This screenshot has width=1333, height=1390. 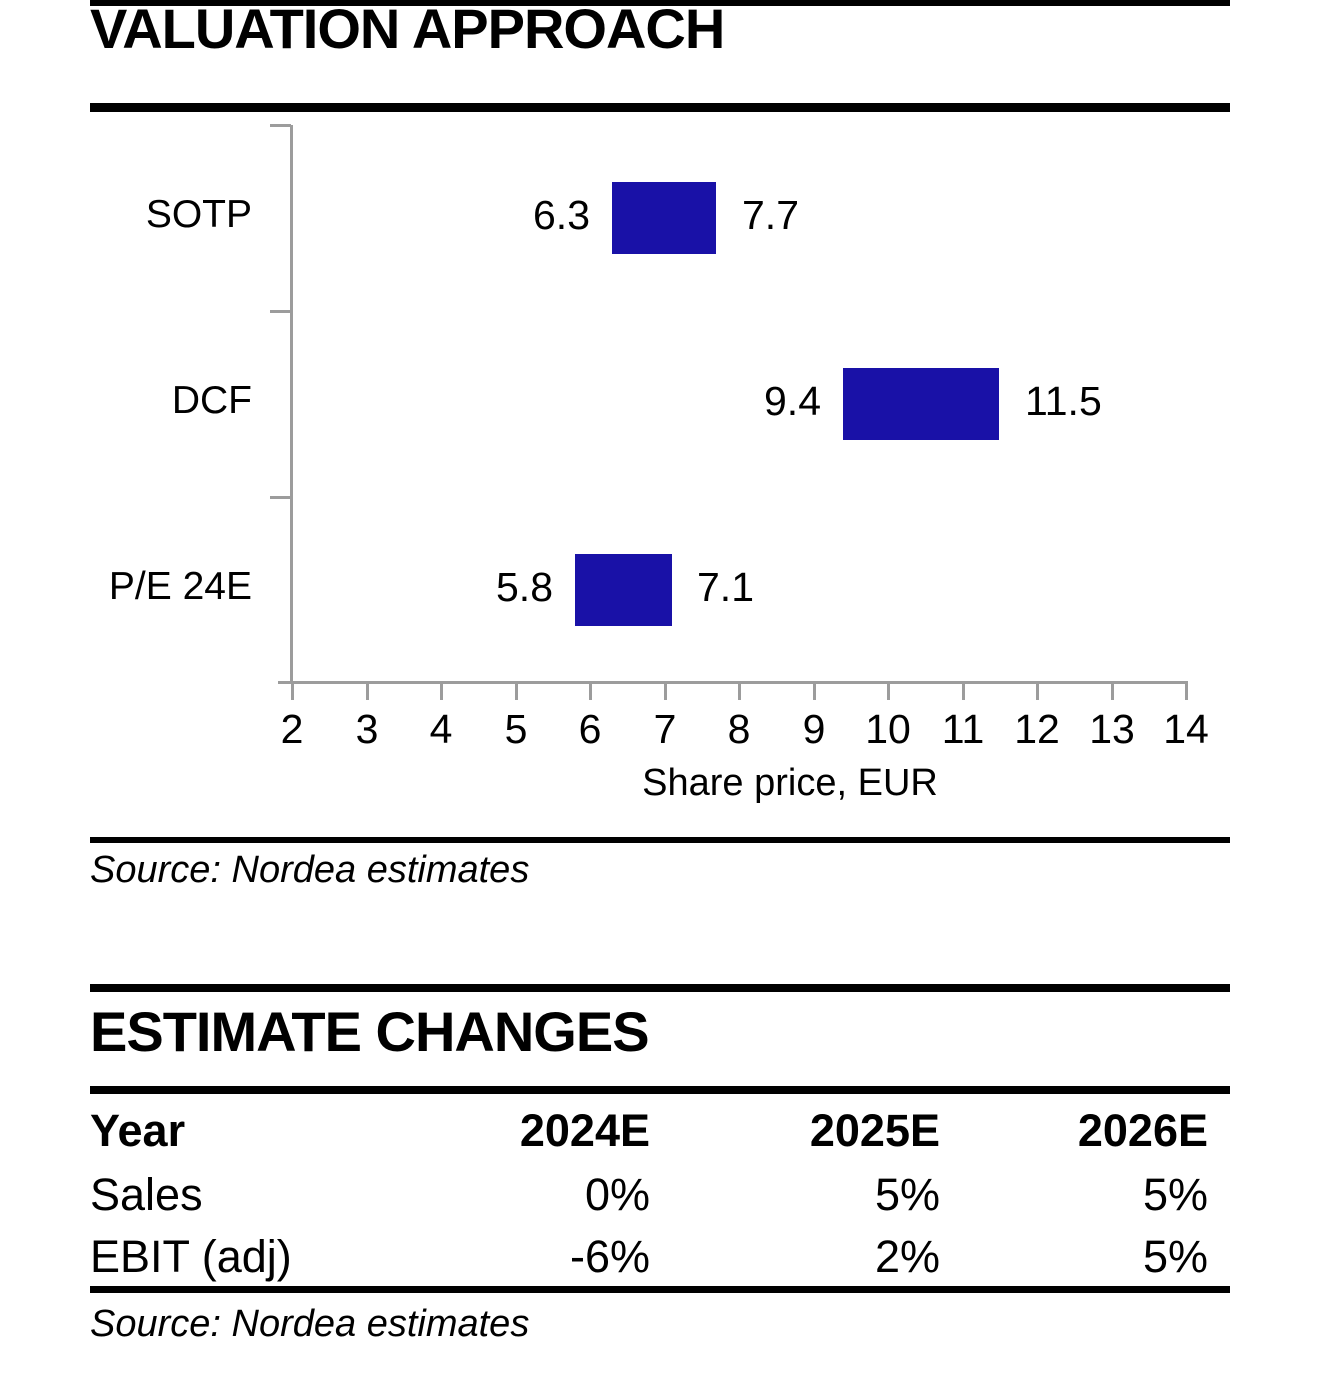 I want to click on x-tick-label: 5, so click(x=516, y=729).